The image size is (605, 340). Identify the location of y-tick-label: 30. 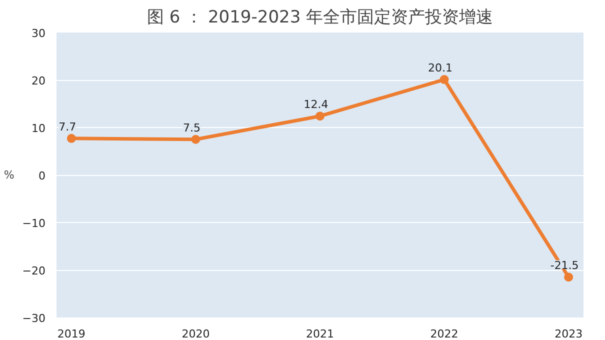
(39, 33).